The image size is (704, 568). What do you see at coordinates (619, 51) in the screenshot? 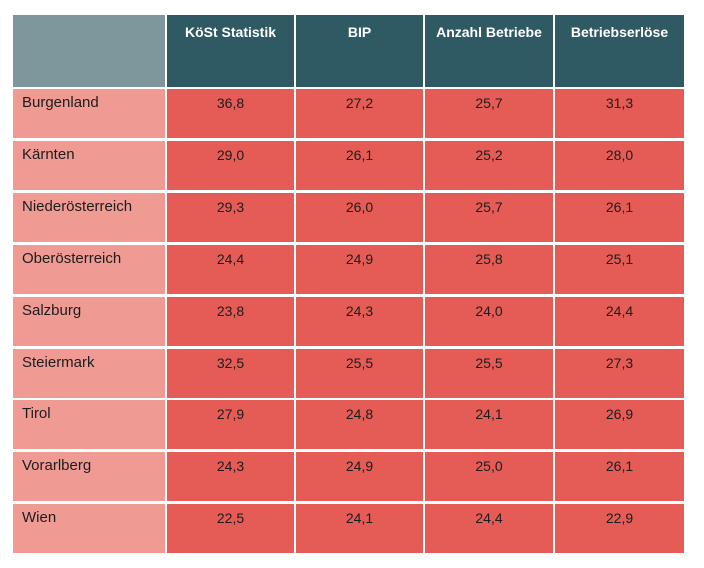
I see `column-header: Betriebserlöse` at bounding box center [619, 51].